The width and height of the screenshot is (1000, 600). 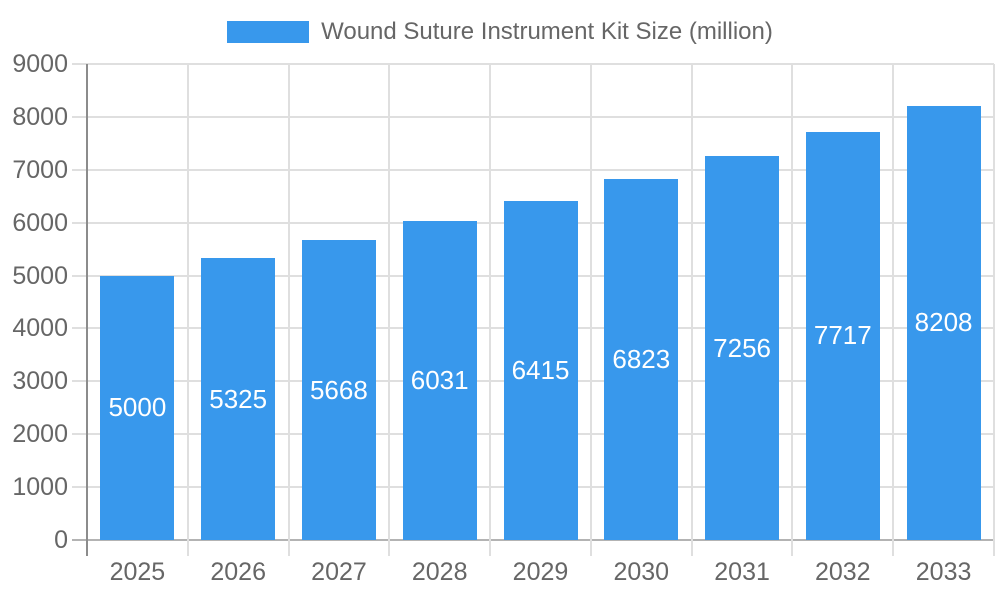 I want to click on bar-value-label: 7717, so click(x=842, y=335).